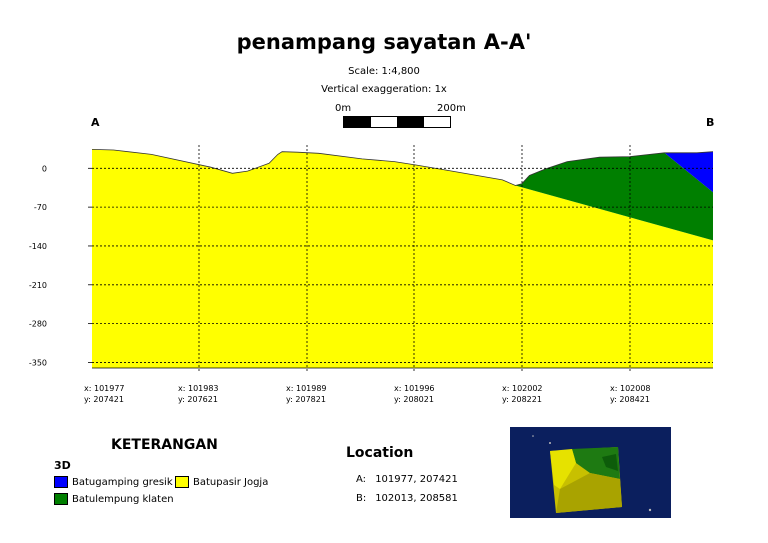 The width and height of the screenshot is (768, 543). What do you see at coordinates (38, 362) in the screenshot?
I see `y-tick-label: -350` at bounding box center [38, 362].